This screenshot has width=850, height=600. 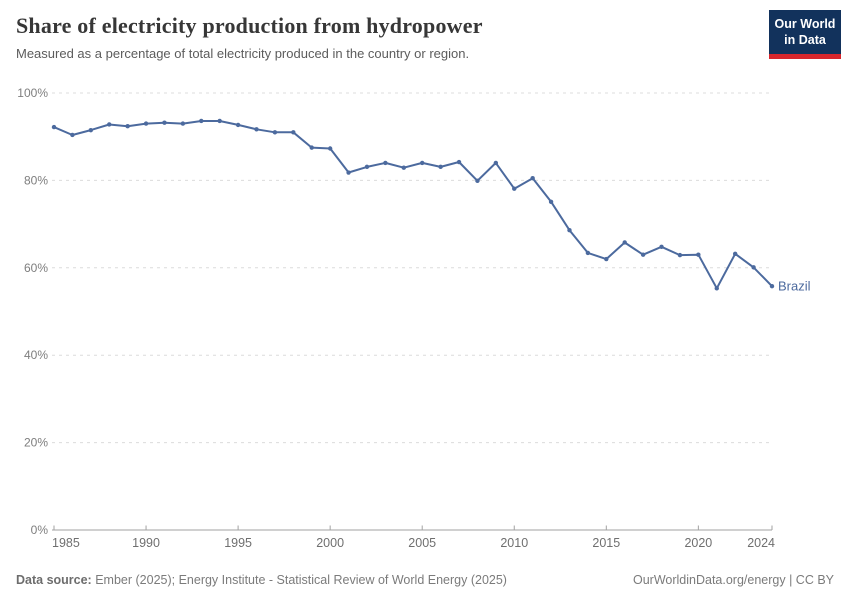 I want to click on x-tick-label: 2024, so click(x=761, y=543).